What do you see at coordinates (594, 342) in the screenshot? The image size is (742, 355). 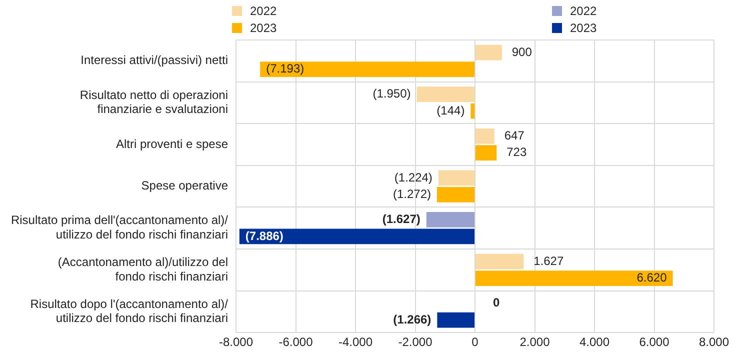 I see `x-tick-label: 4.000` at bounding box center [594, 342].